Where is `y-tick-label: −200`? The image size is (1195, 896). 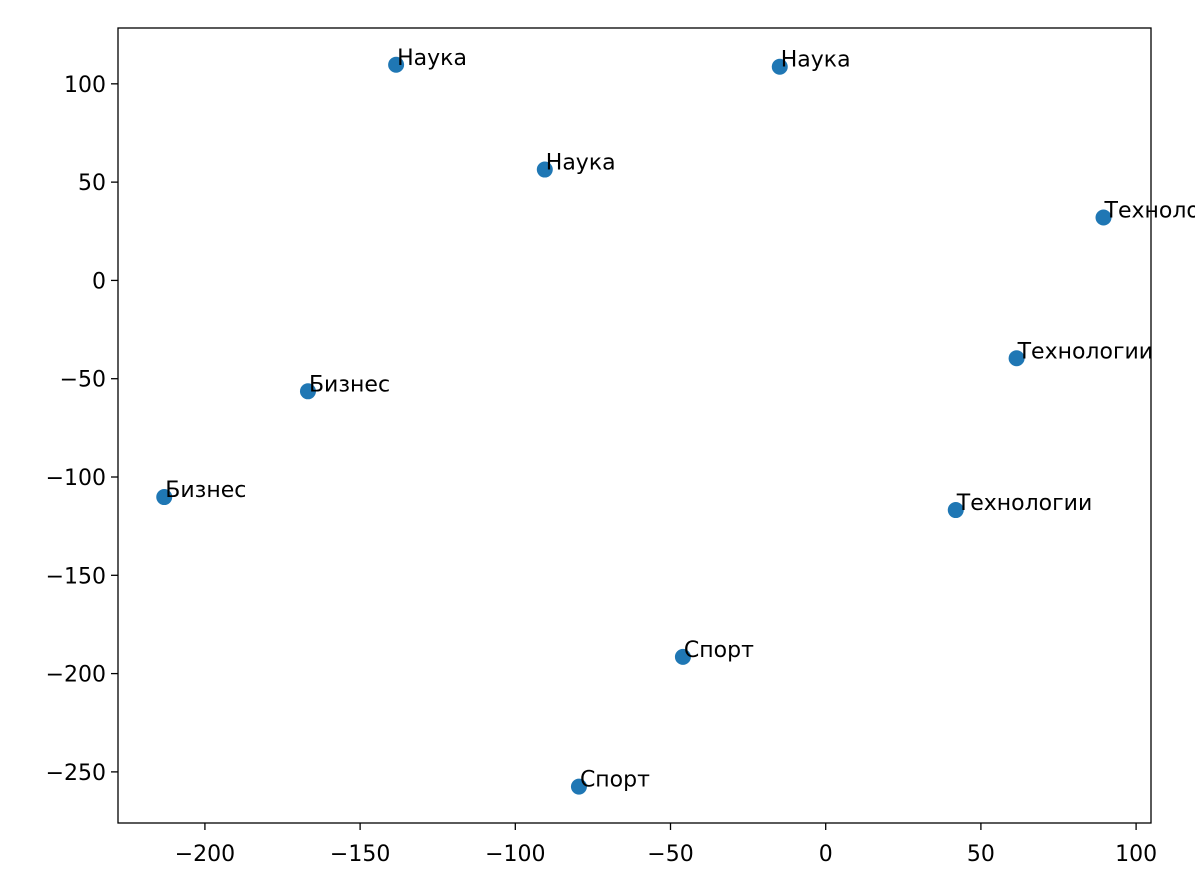
y-tick-label: −200 is located at coordinates (76, 675).